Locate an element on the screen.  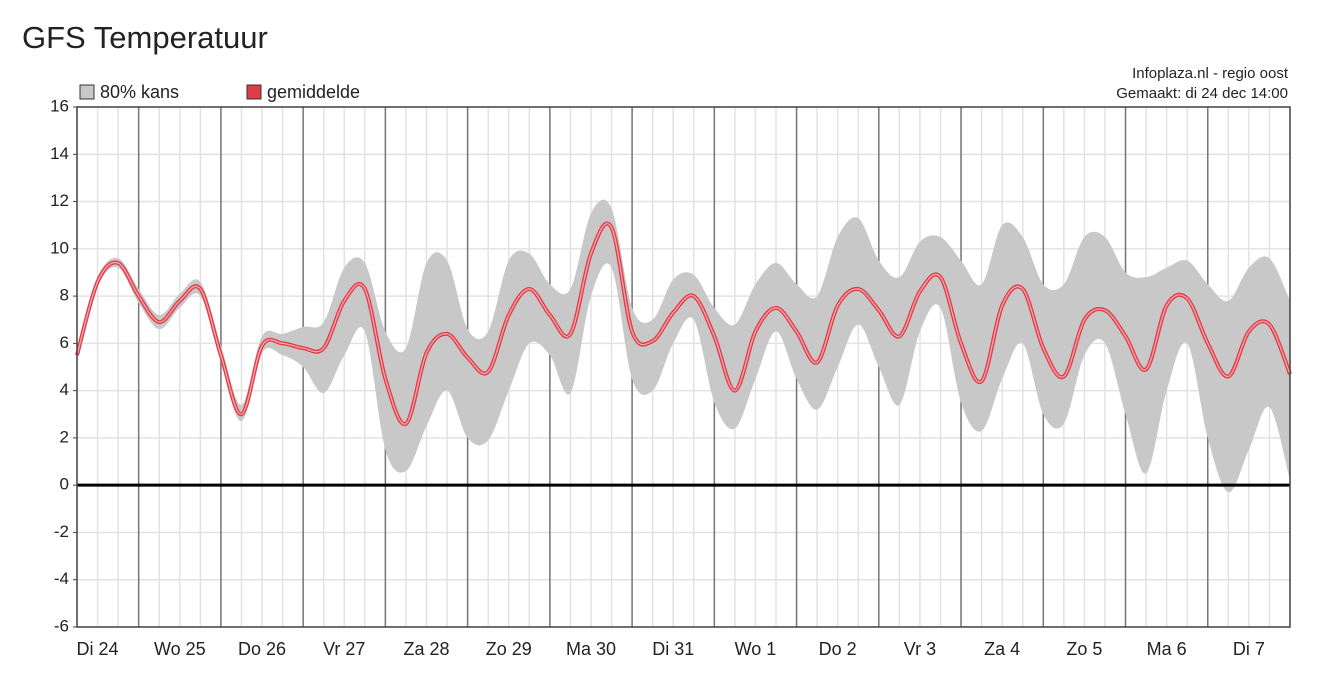
y-tick-label: -4 is located at coordinates (61, 578).